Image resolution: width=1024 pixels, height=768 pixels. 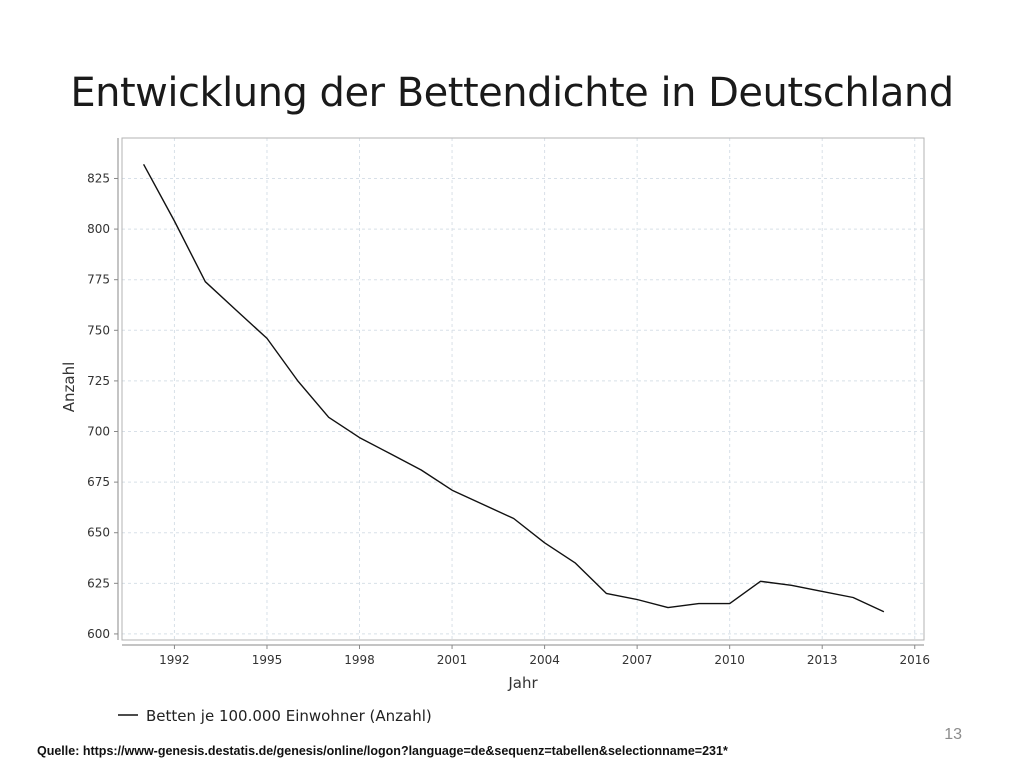 I want to click on x-tick-label: 2013, so click(x=822, y=660).